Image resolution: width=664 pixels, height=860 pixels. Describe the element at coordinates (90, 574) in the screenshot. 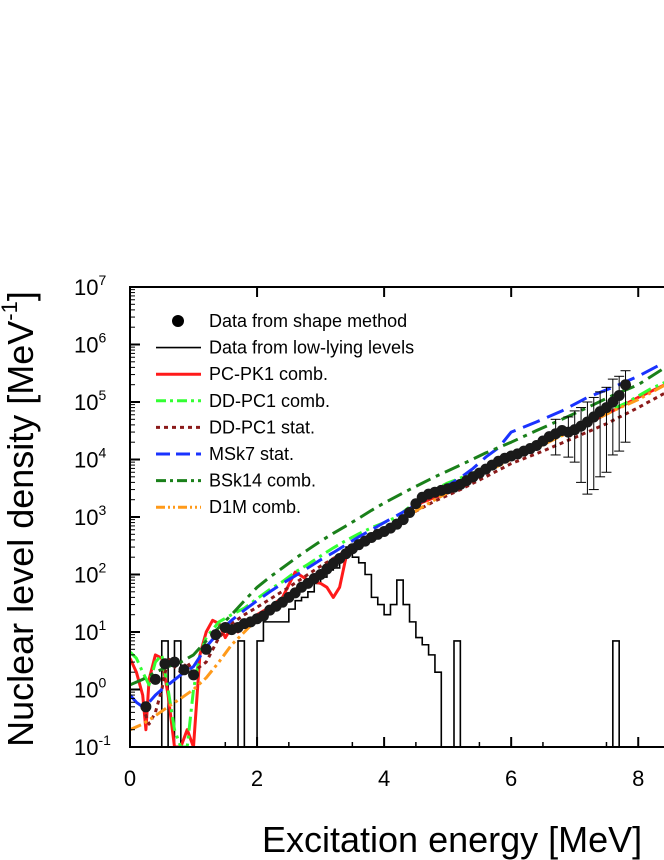

I see `y-tick-label: 10²` at that location.